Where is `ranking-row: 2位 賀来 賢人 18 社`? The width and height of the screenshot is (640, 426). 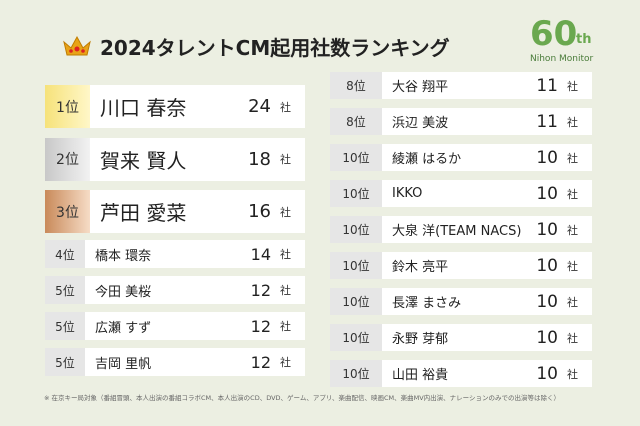 ranking-row: 2位 賀来 賢人 18 社 is located at coordinates (175, 159).